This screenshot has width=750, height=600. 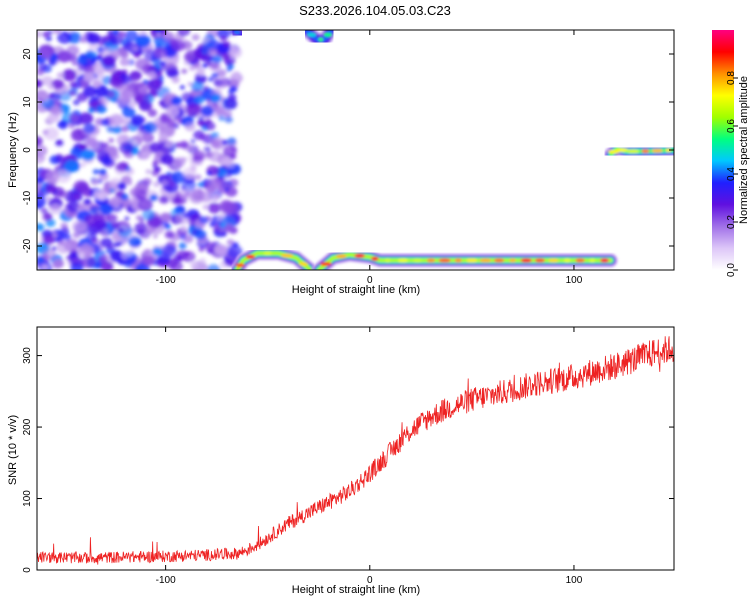 What do you see at coordinates (574, 580) in the screenshot?
I see `x-tick-label: 100` at bounding box center [574, 580].